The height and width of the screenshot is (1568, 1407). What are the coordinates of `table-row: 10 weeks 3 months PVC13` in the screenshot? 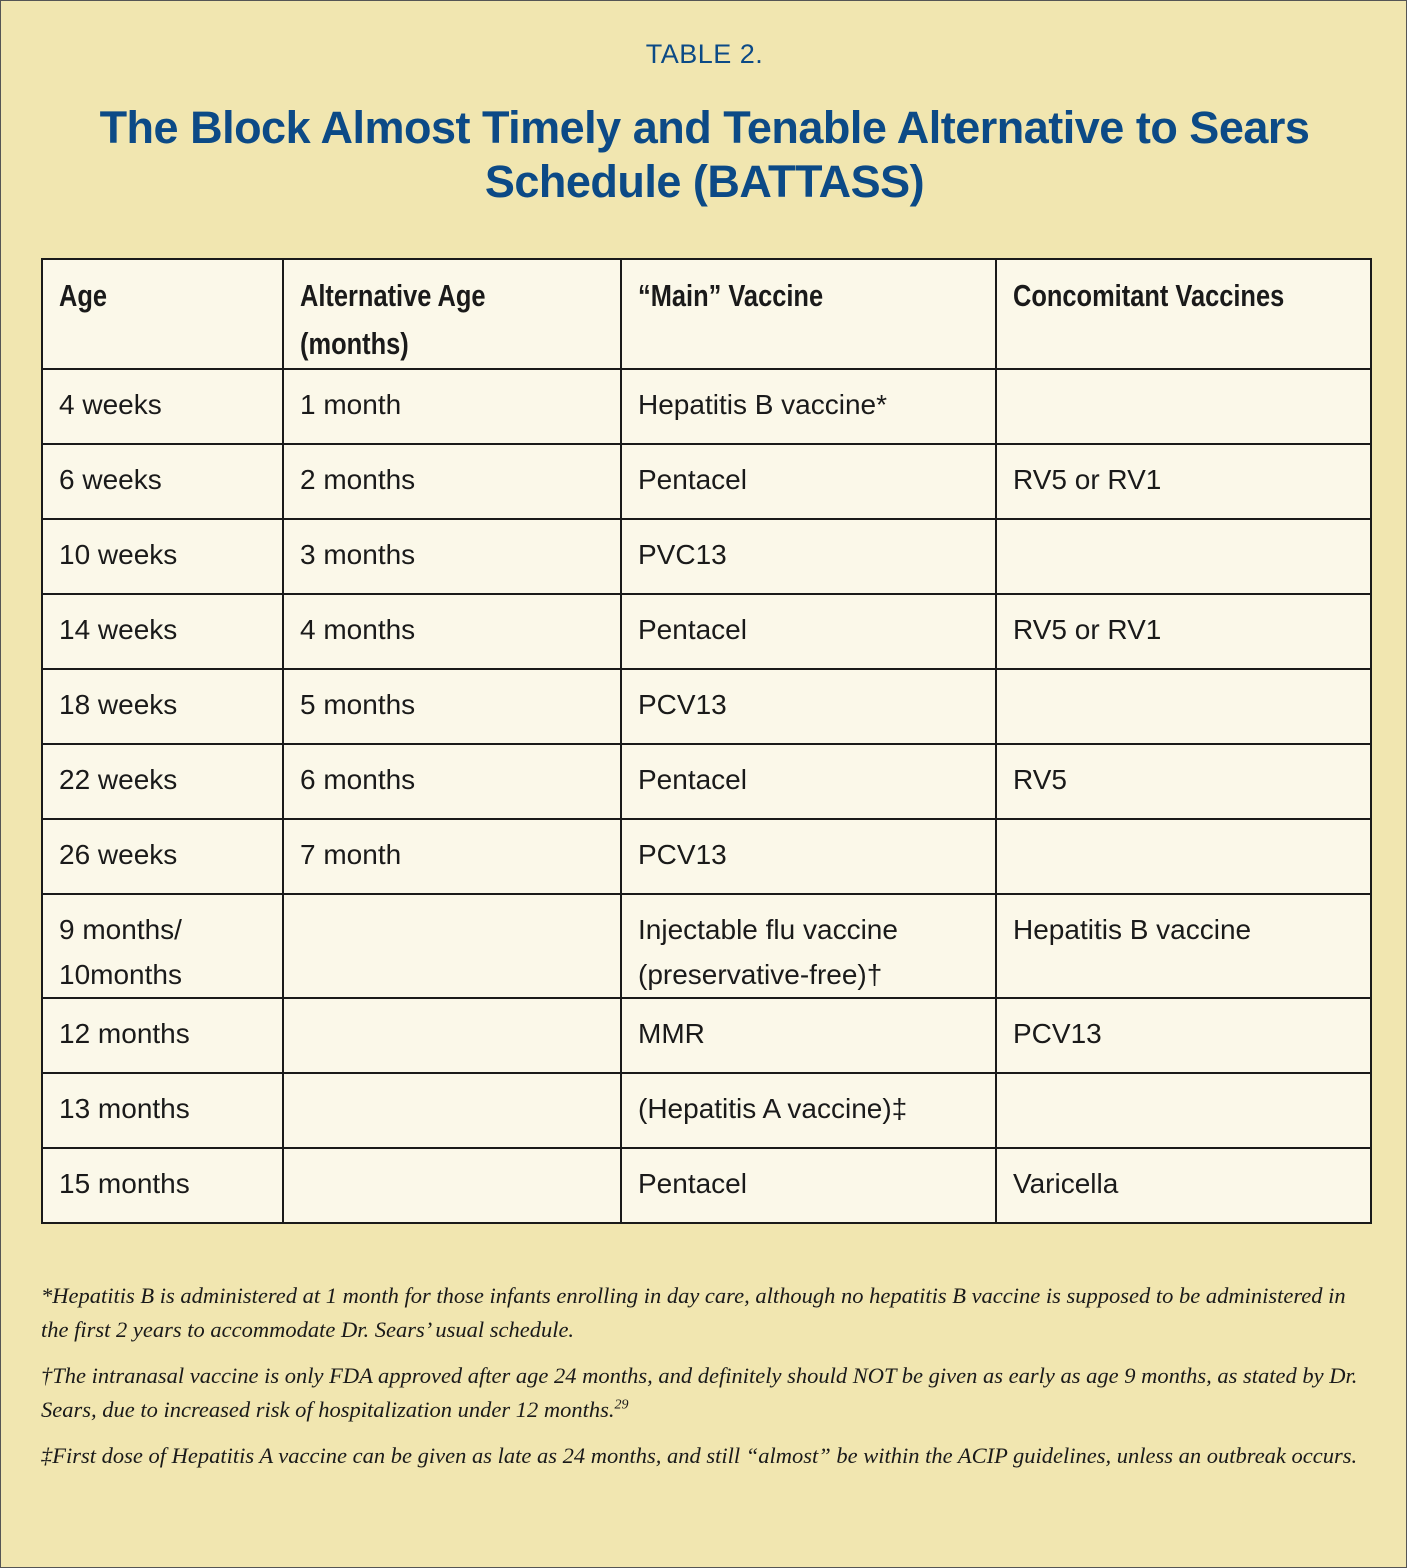 It's located at (706, 556).